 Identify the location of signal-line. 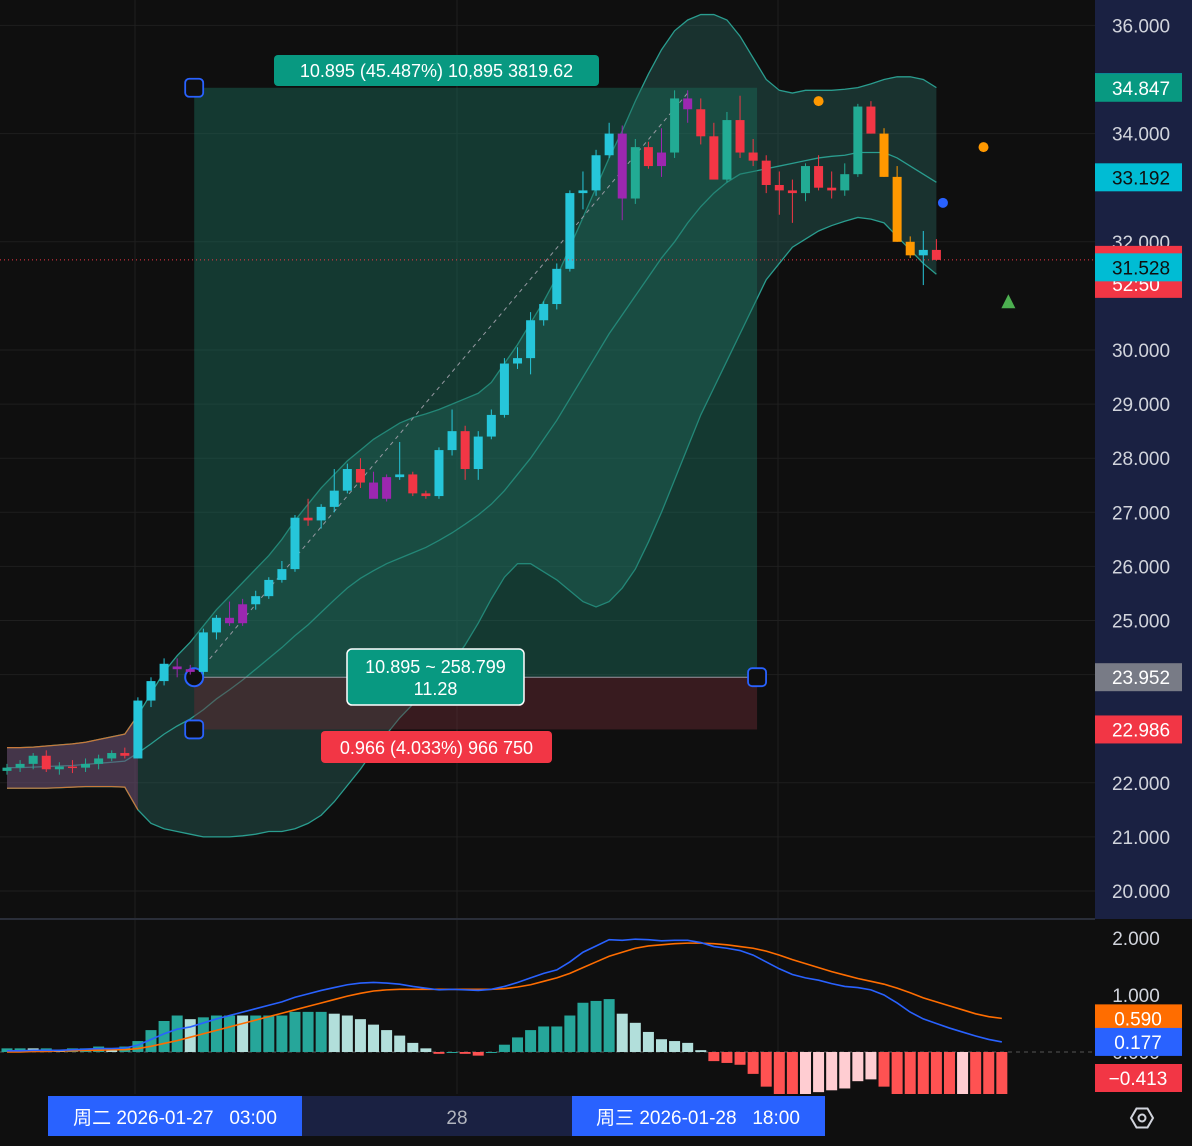
(504, 997).